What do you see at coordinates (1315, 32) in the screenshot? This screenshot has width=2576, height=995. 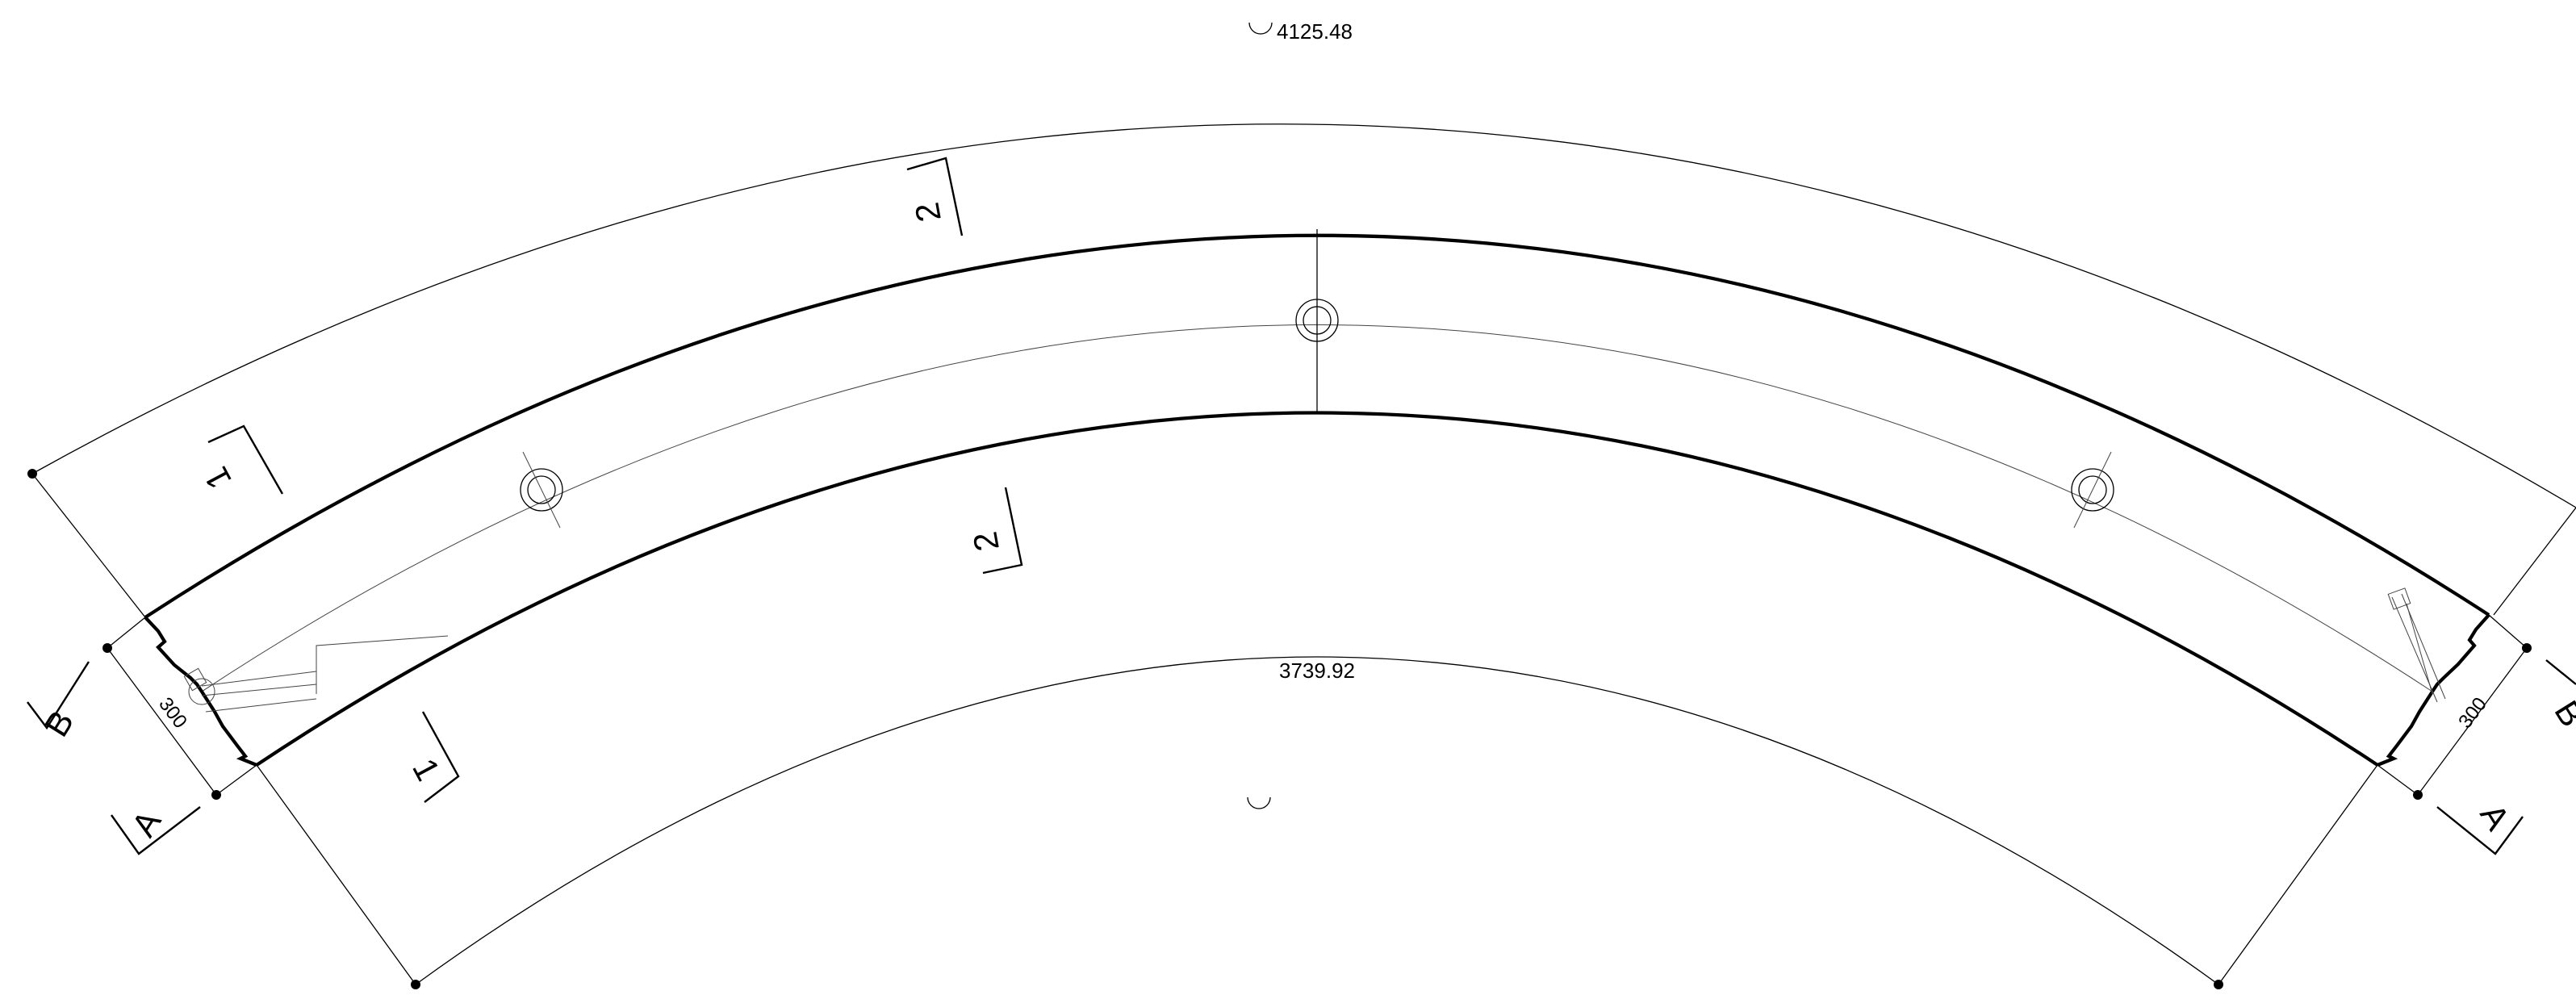 I see `outer-arc-length-label: 4125.48` at bounding box center [1315, 32].